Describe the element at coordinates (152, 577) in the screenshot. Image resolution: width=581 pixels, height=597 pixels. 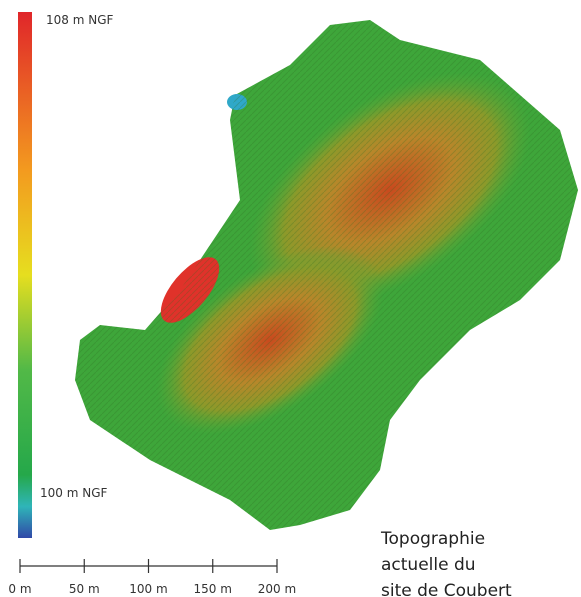
I see `scale-bar: 0 m 50 m 100 m 150 m 200 m` at that location.